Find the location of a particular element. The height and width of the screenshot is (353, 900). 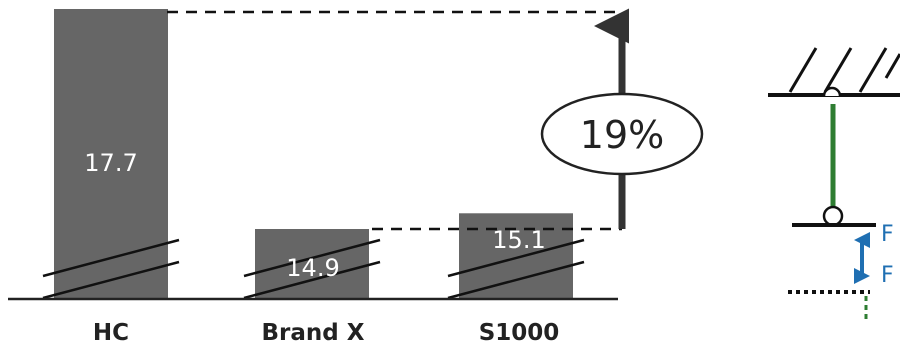

value-label-s1000: 15.1 is located at coordinates (518, 240).